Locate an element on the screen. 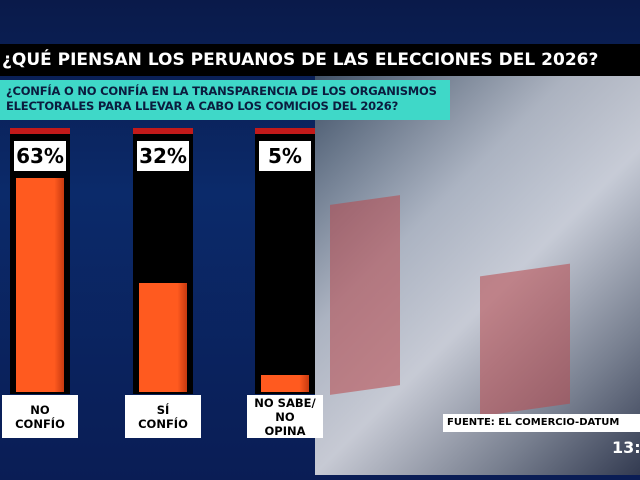 This screenshot has width=640, height=480. bar-panel is located at coordinates (285, 261).